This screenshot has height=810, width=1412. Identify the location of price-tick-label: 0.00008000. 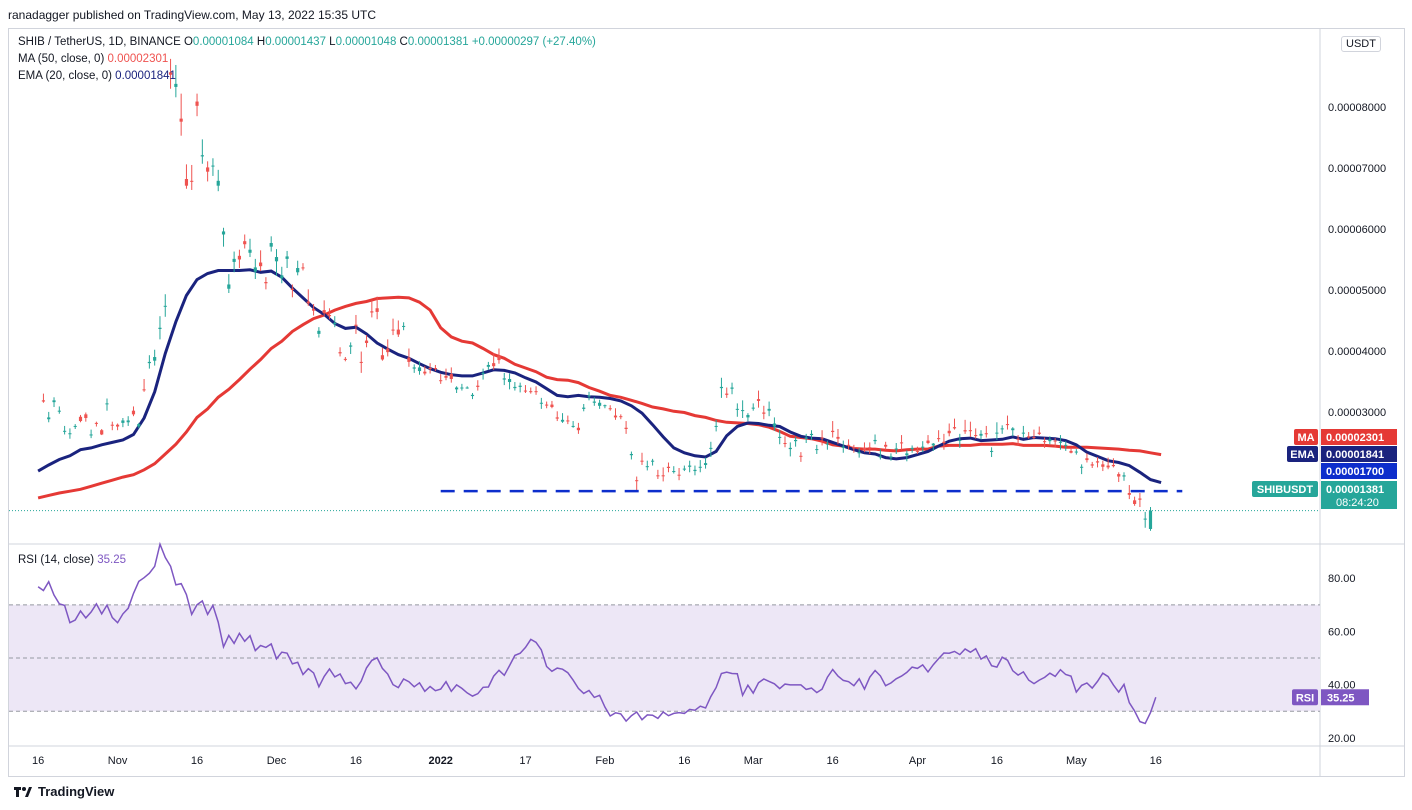
(1357, 108).